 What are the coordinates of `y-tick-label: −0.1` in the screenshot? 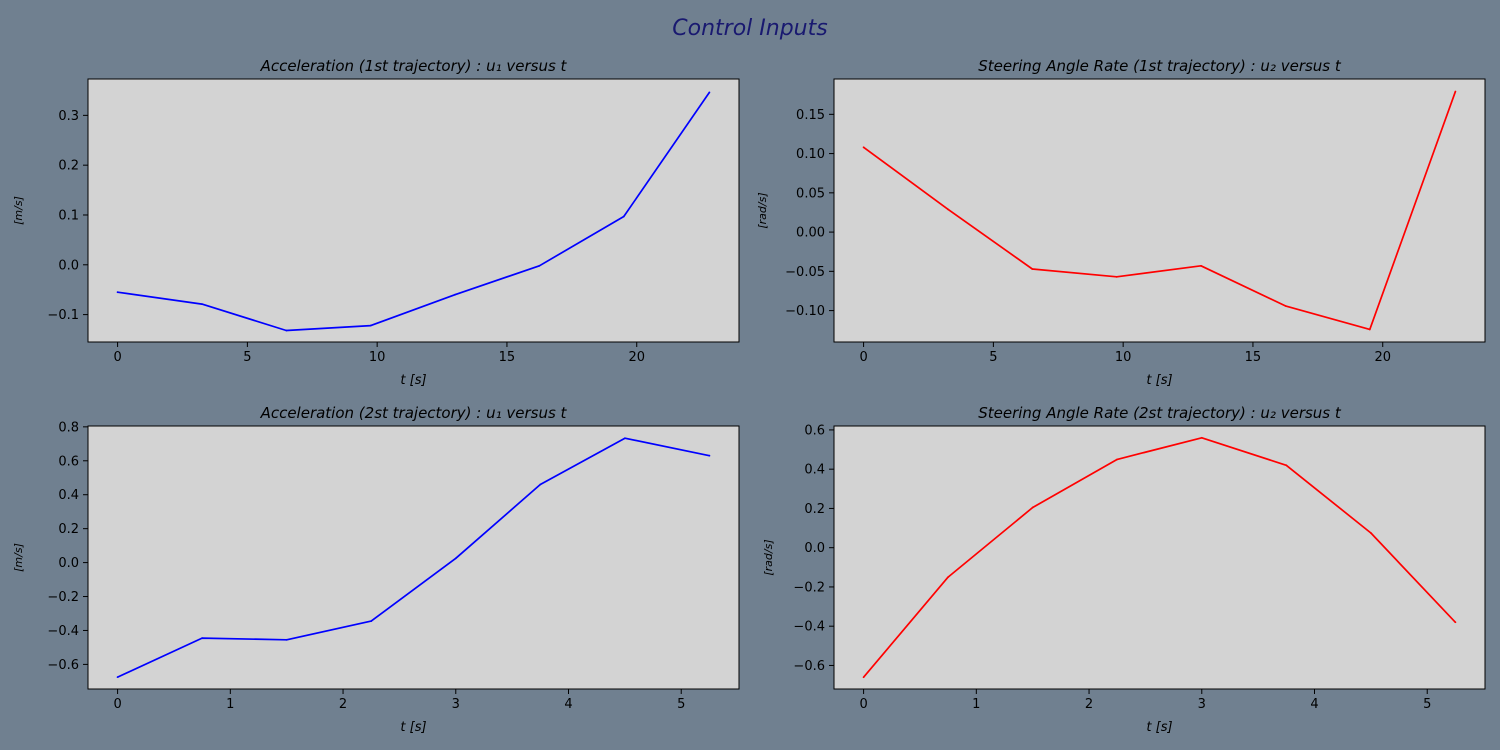 It's located at (63, 315).